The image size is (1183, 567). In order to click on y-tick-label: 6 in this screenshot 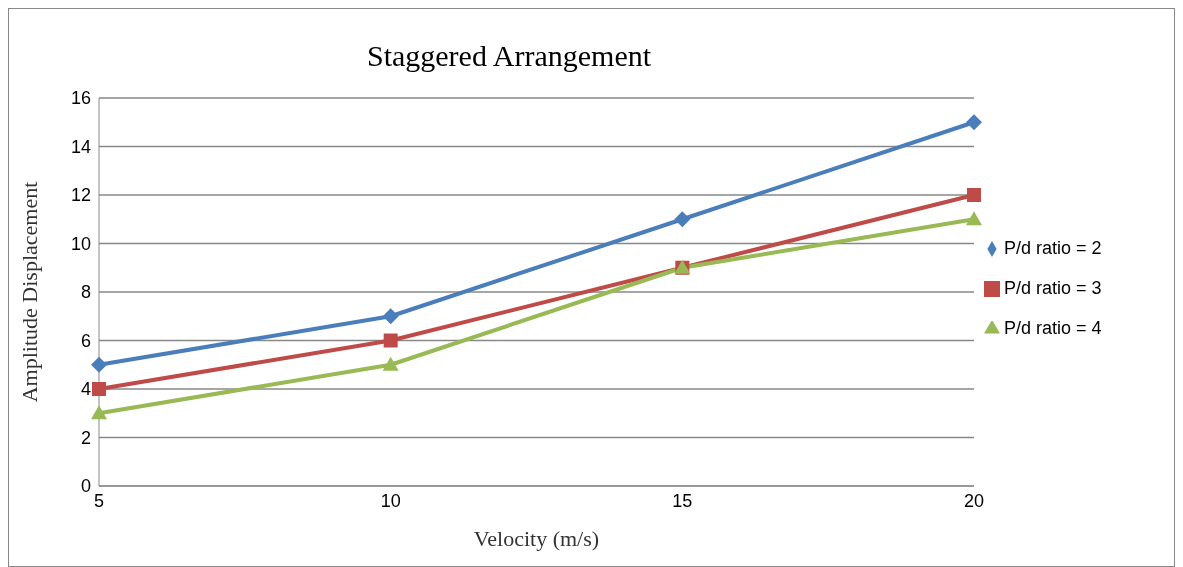, I will do `click(85, 340)`.